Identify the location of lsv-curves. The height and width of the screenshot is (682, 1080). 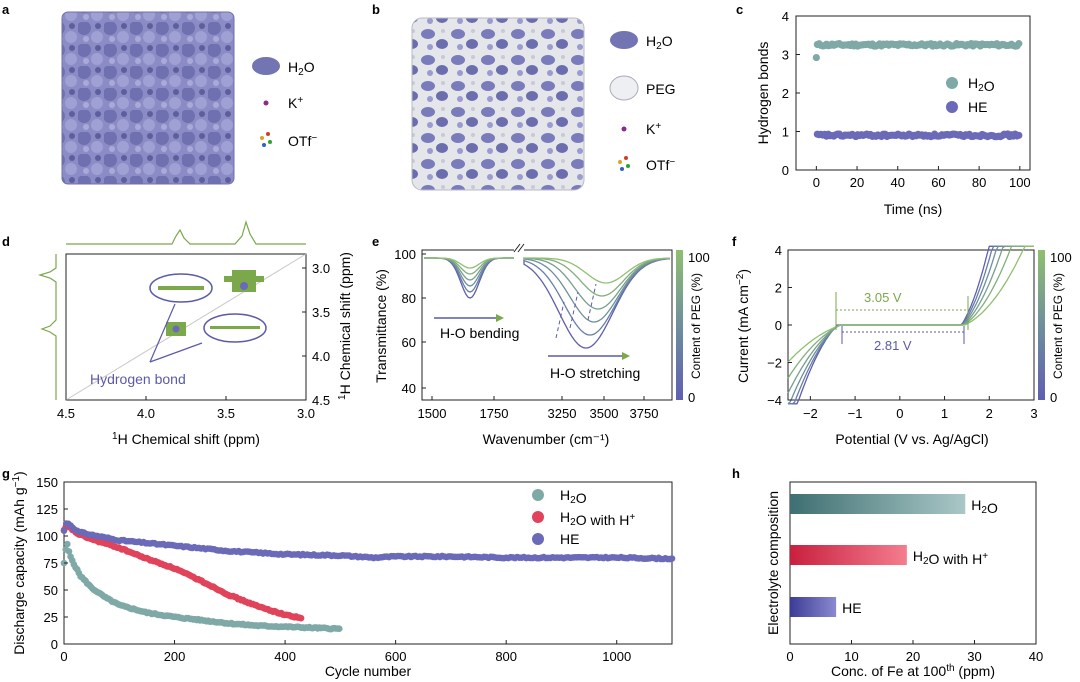
(910, 325).